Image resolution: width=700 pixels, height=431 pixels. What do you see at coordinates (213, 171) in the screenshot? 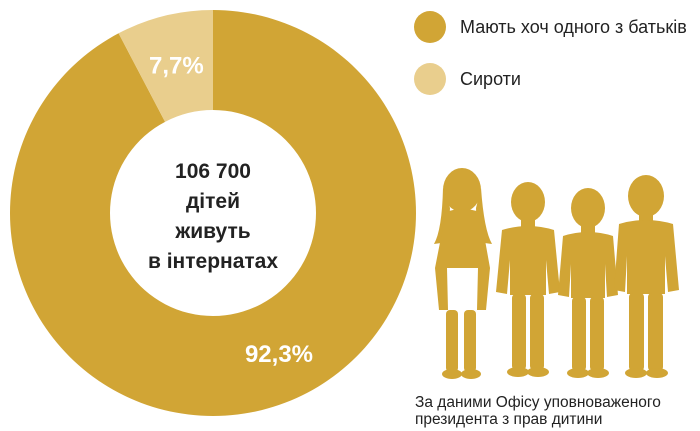
I see `center-label-line-1: 106 700` at bounding box center [213, 171].